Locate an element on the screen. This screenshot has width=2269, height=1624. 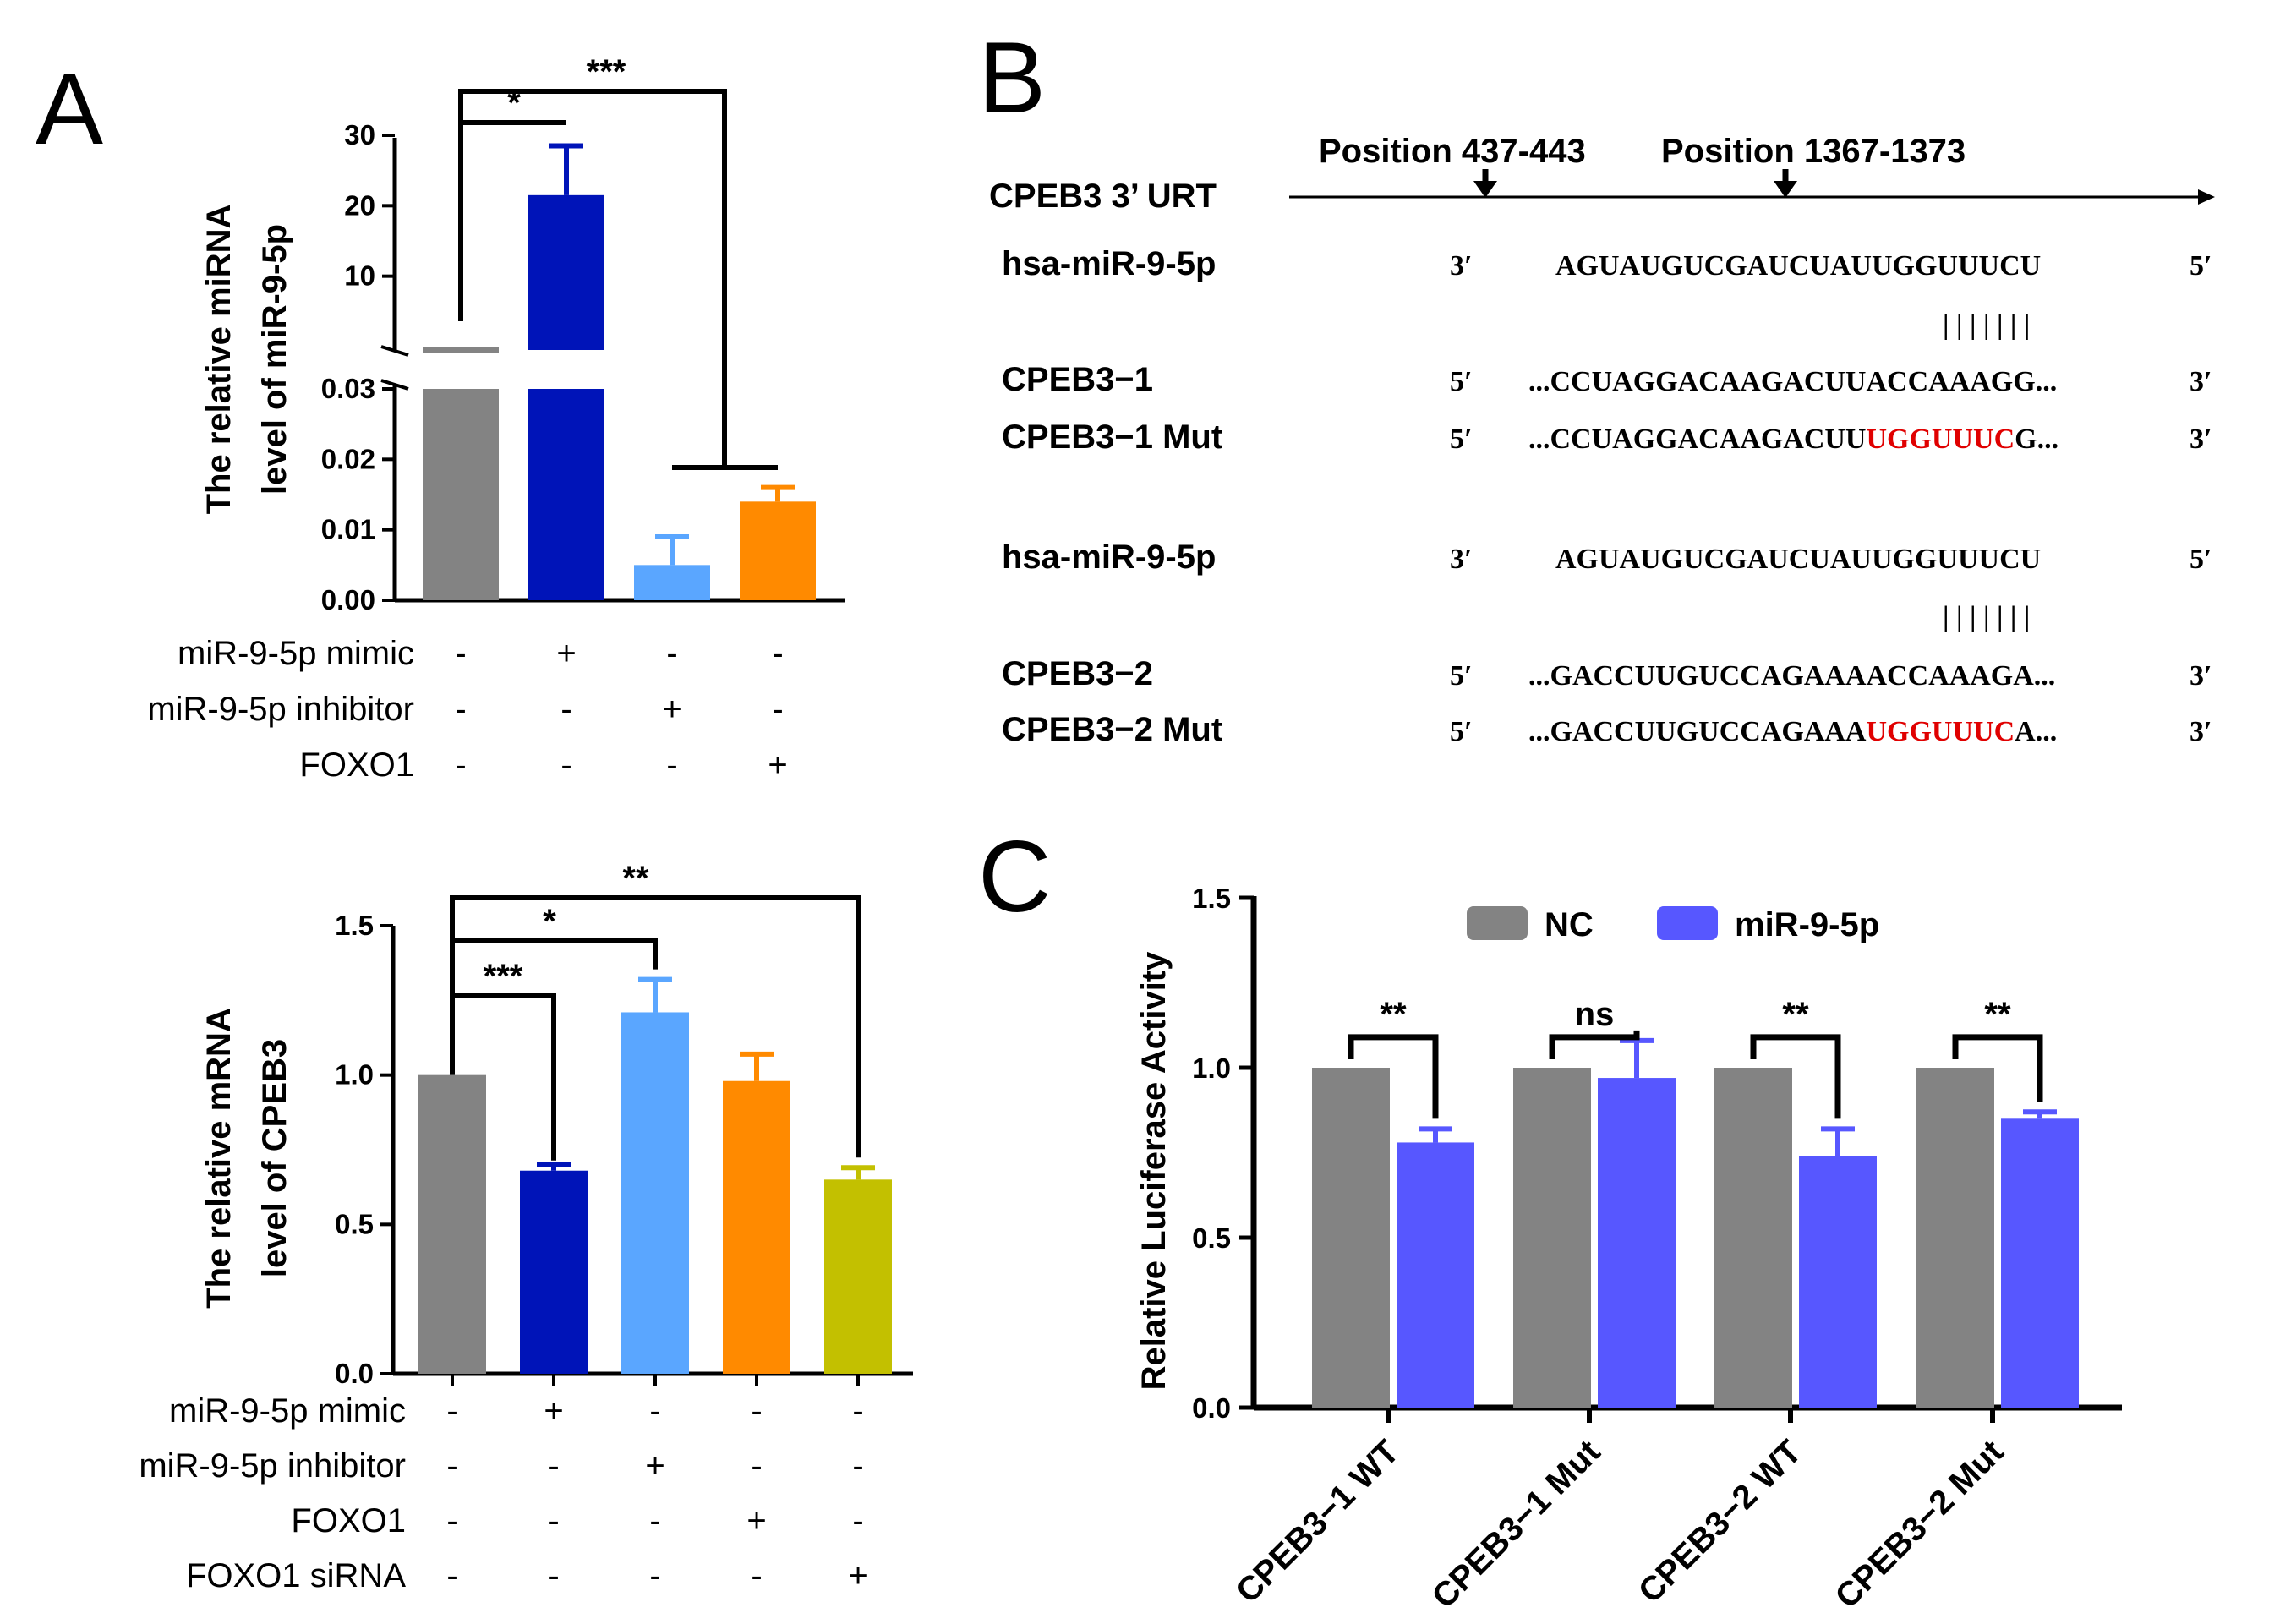
sequence-end-right: 3′ is located at coordinates (2201, 381).